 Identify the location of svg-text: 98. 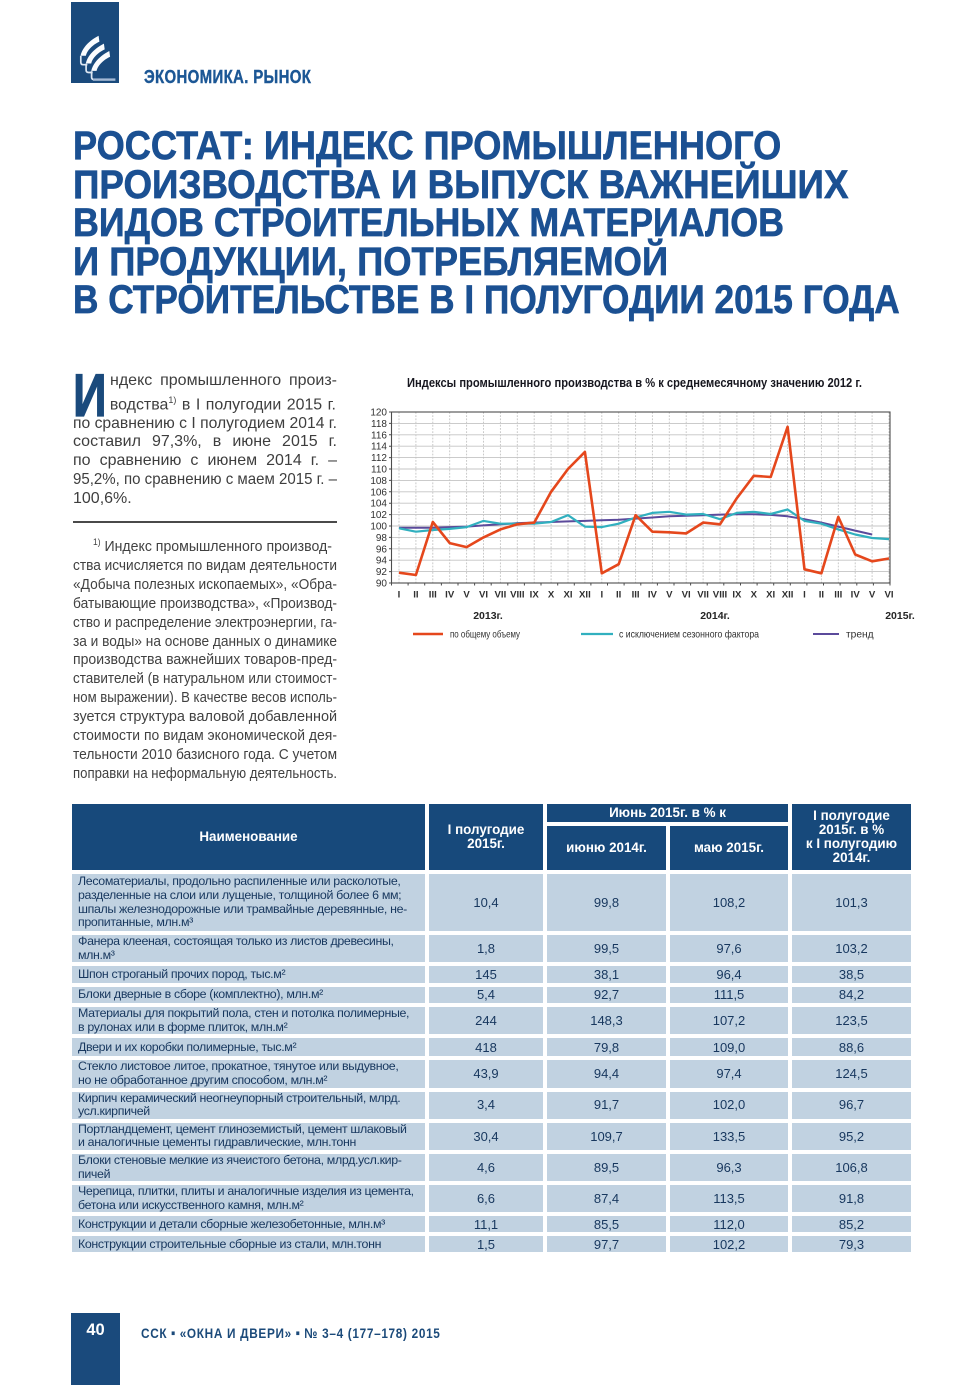
(382, 538).